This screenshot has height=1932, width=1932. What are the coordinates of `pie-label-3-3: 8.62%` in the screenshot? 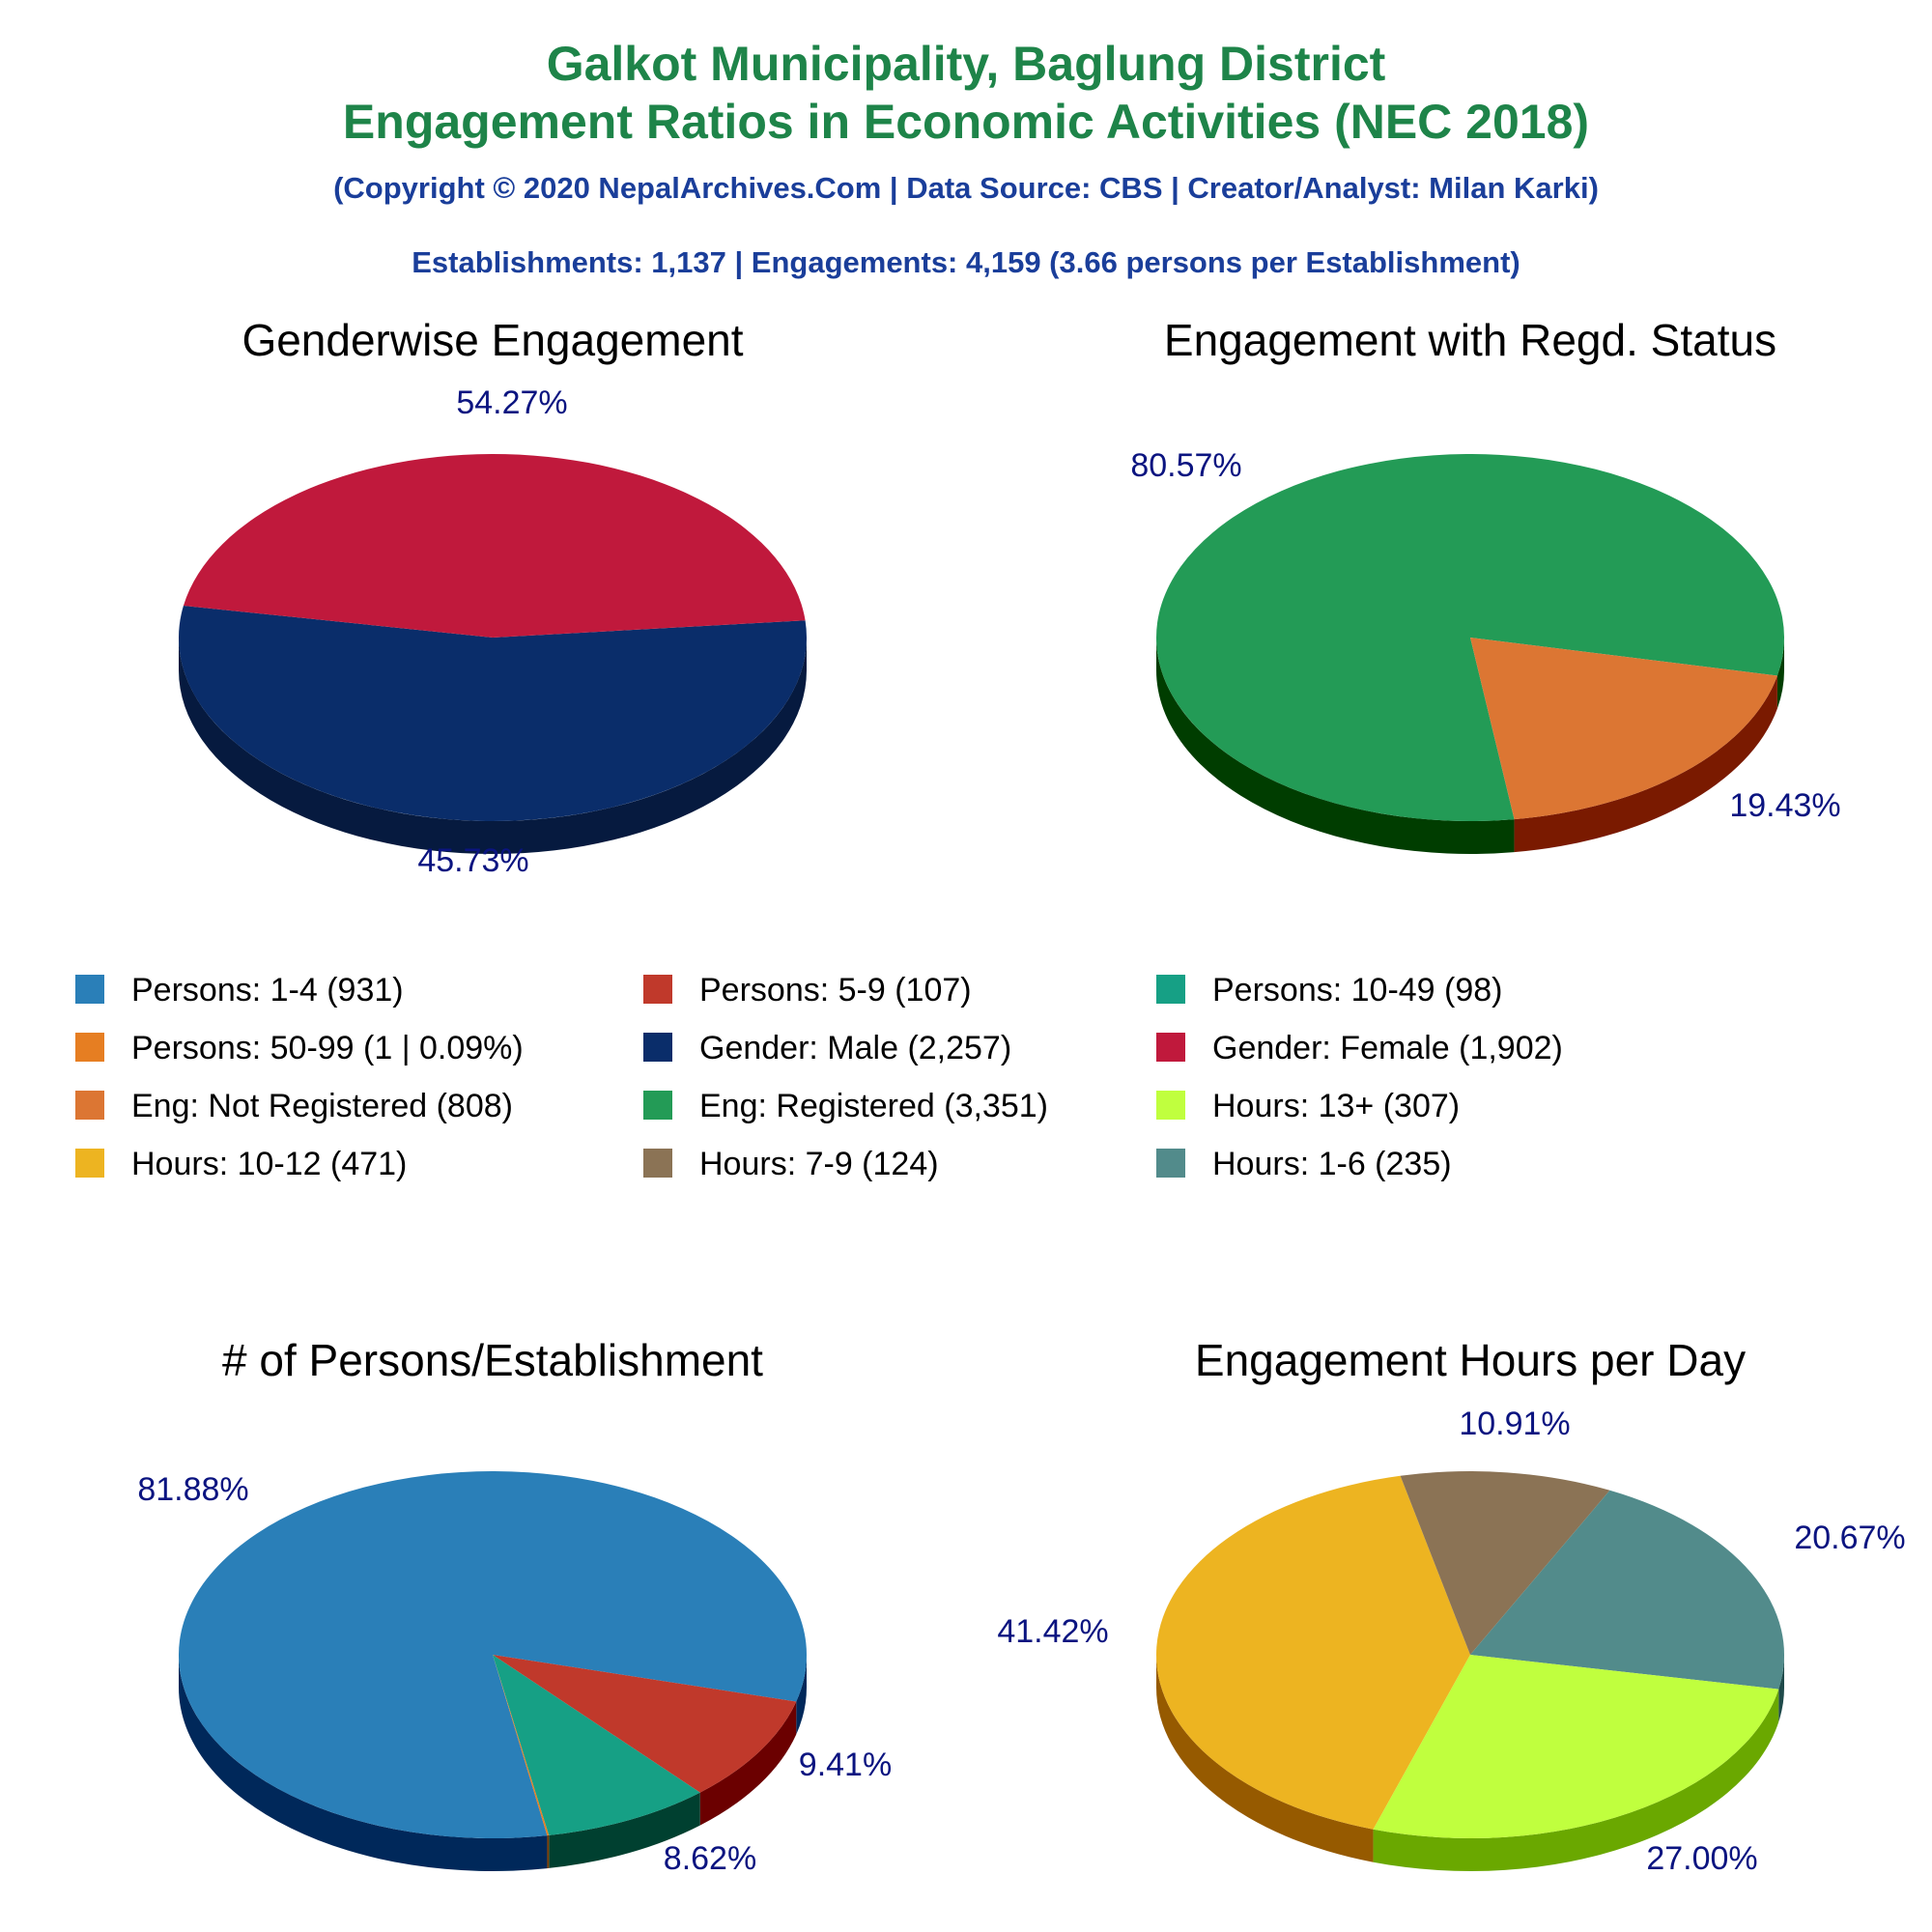 It's located at (710, 1858).